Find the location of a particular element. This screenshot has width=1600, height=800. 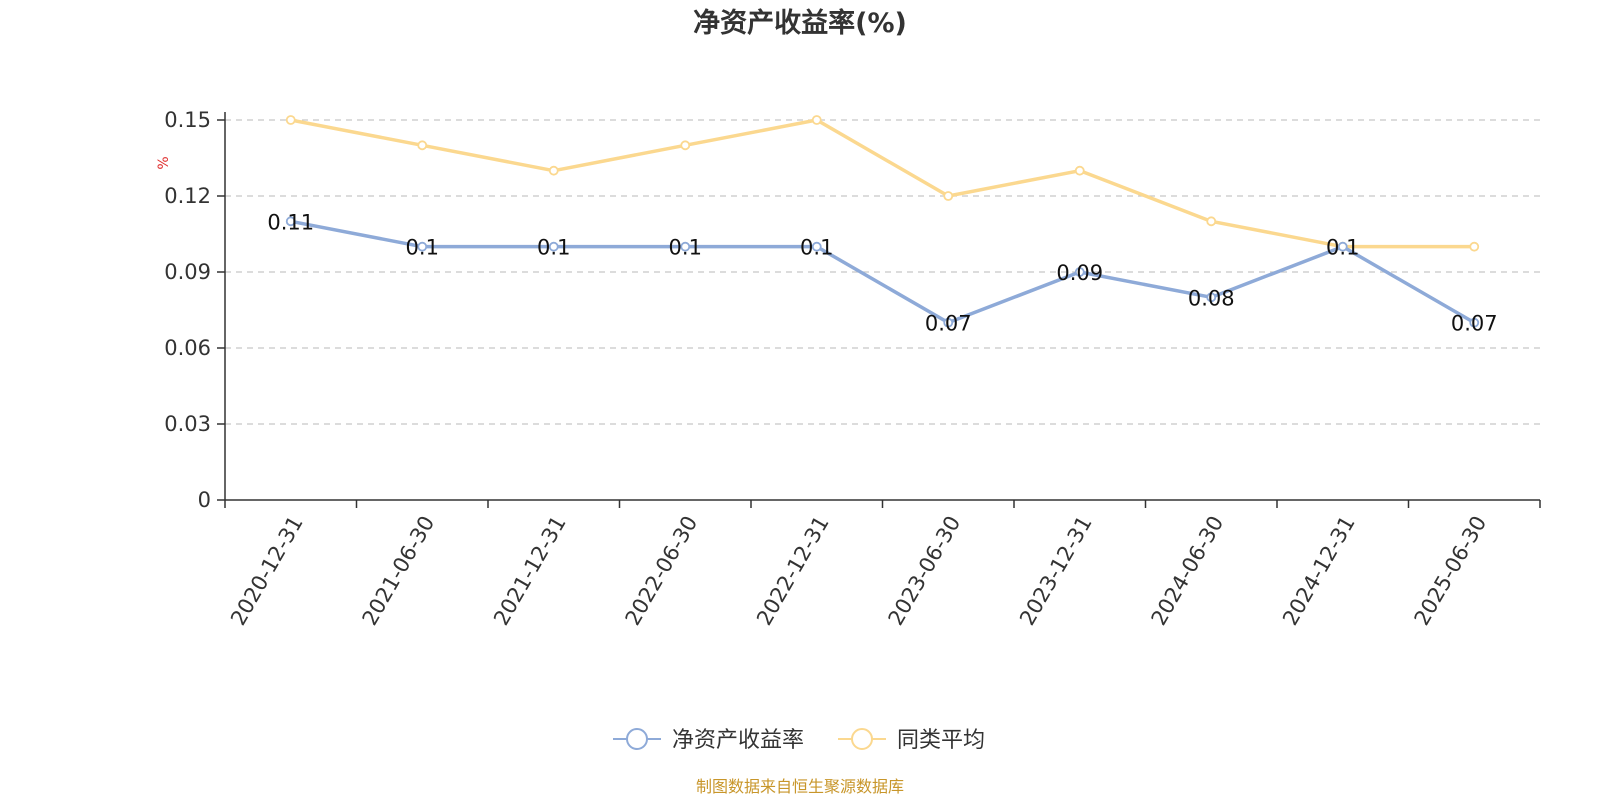

legend: 净资产收益率 同类平均 is located at coordinates (799, 740).